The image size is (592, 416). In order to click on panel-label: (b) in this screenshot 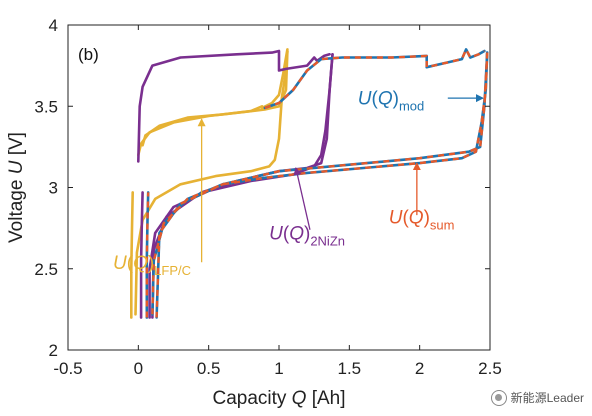, I will do `click(88, 54)`.